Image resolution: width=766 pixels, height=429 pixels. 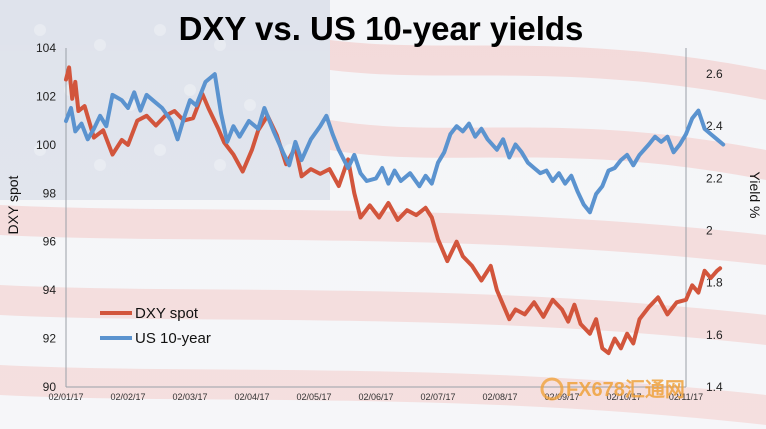 I want to click on y-tick-label: 94, so click(x=50, y=290).